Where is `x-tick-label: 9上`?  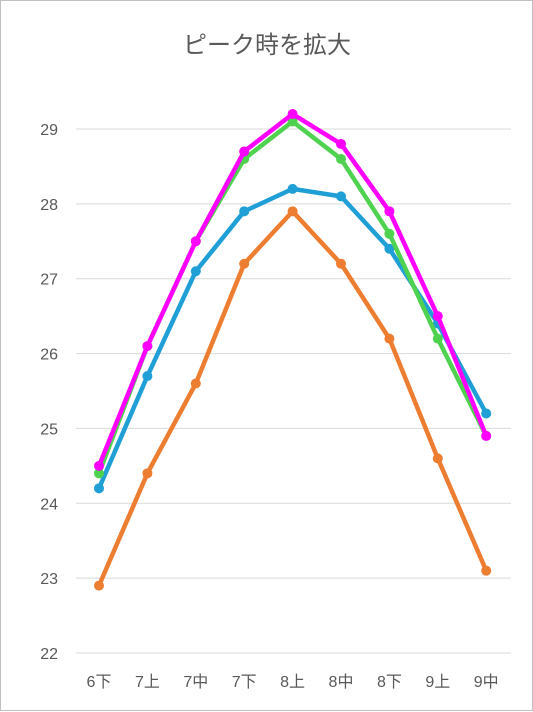
x-tick-label: 9上 is located at coordinates (437, 682).